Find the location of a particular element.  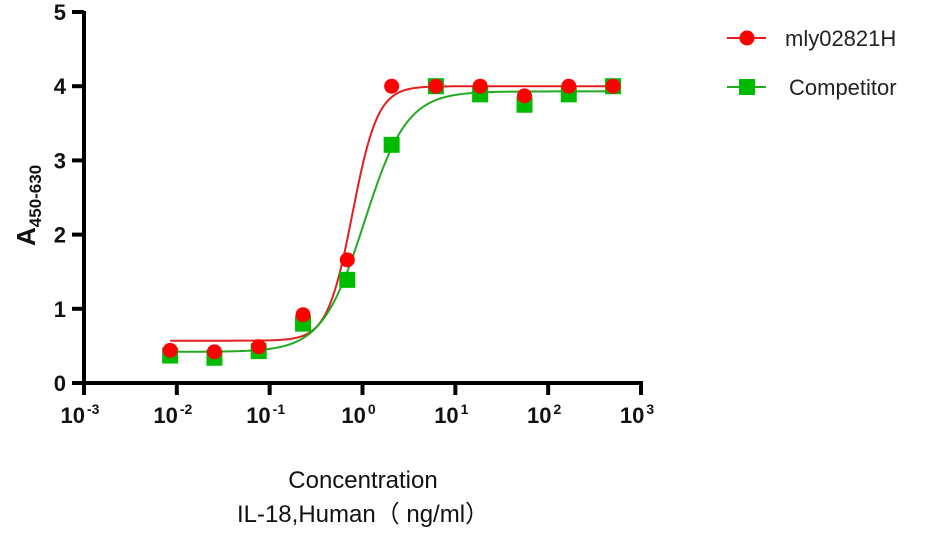

y-tick-label: 1 is located at coordinates (60, 309).